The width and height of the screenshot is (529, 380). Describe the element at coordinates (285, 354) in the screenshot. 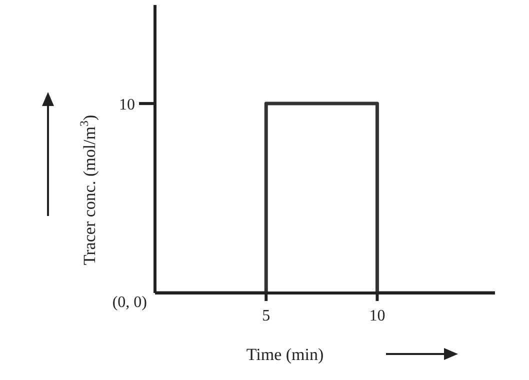

I see `x-axis-title: Time (min)` at that location.